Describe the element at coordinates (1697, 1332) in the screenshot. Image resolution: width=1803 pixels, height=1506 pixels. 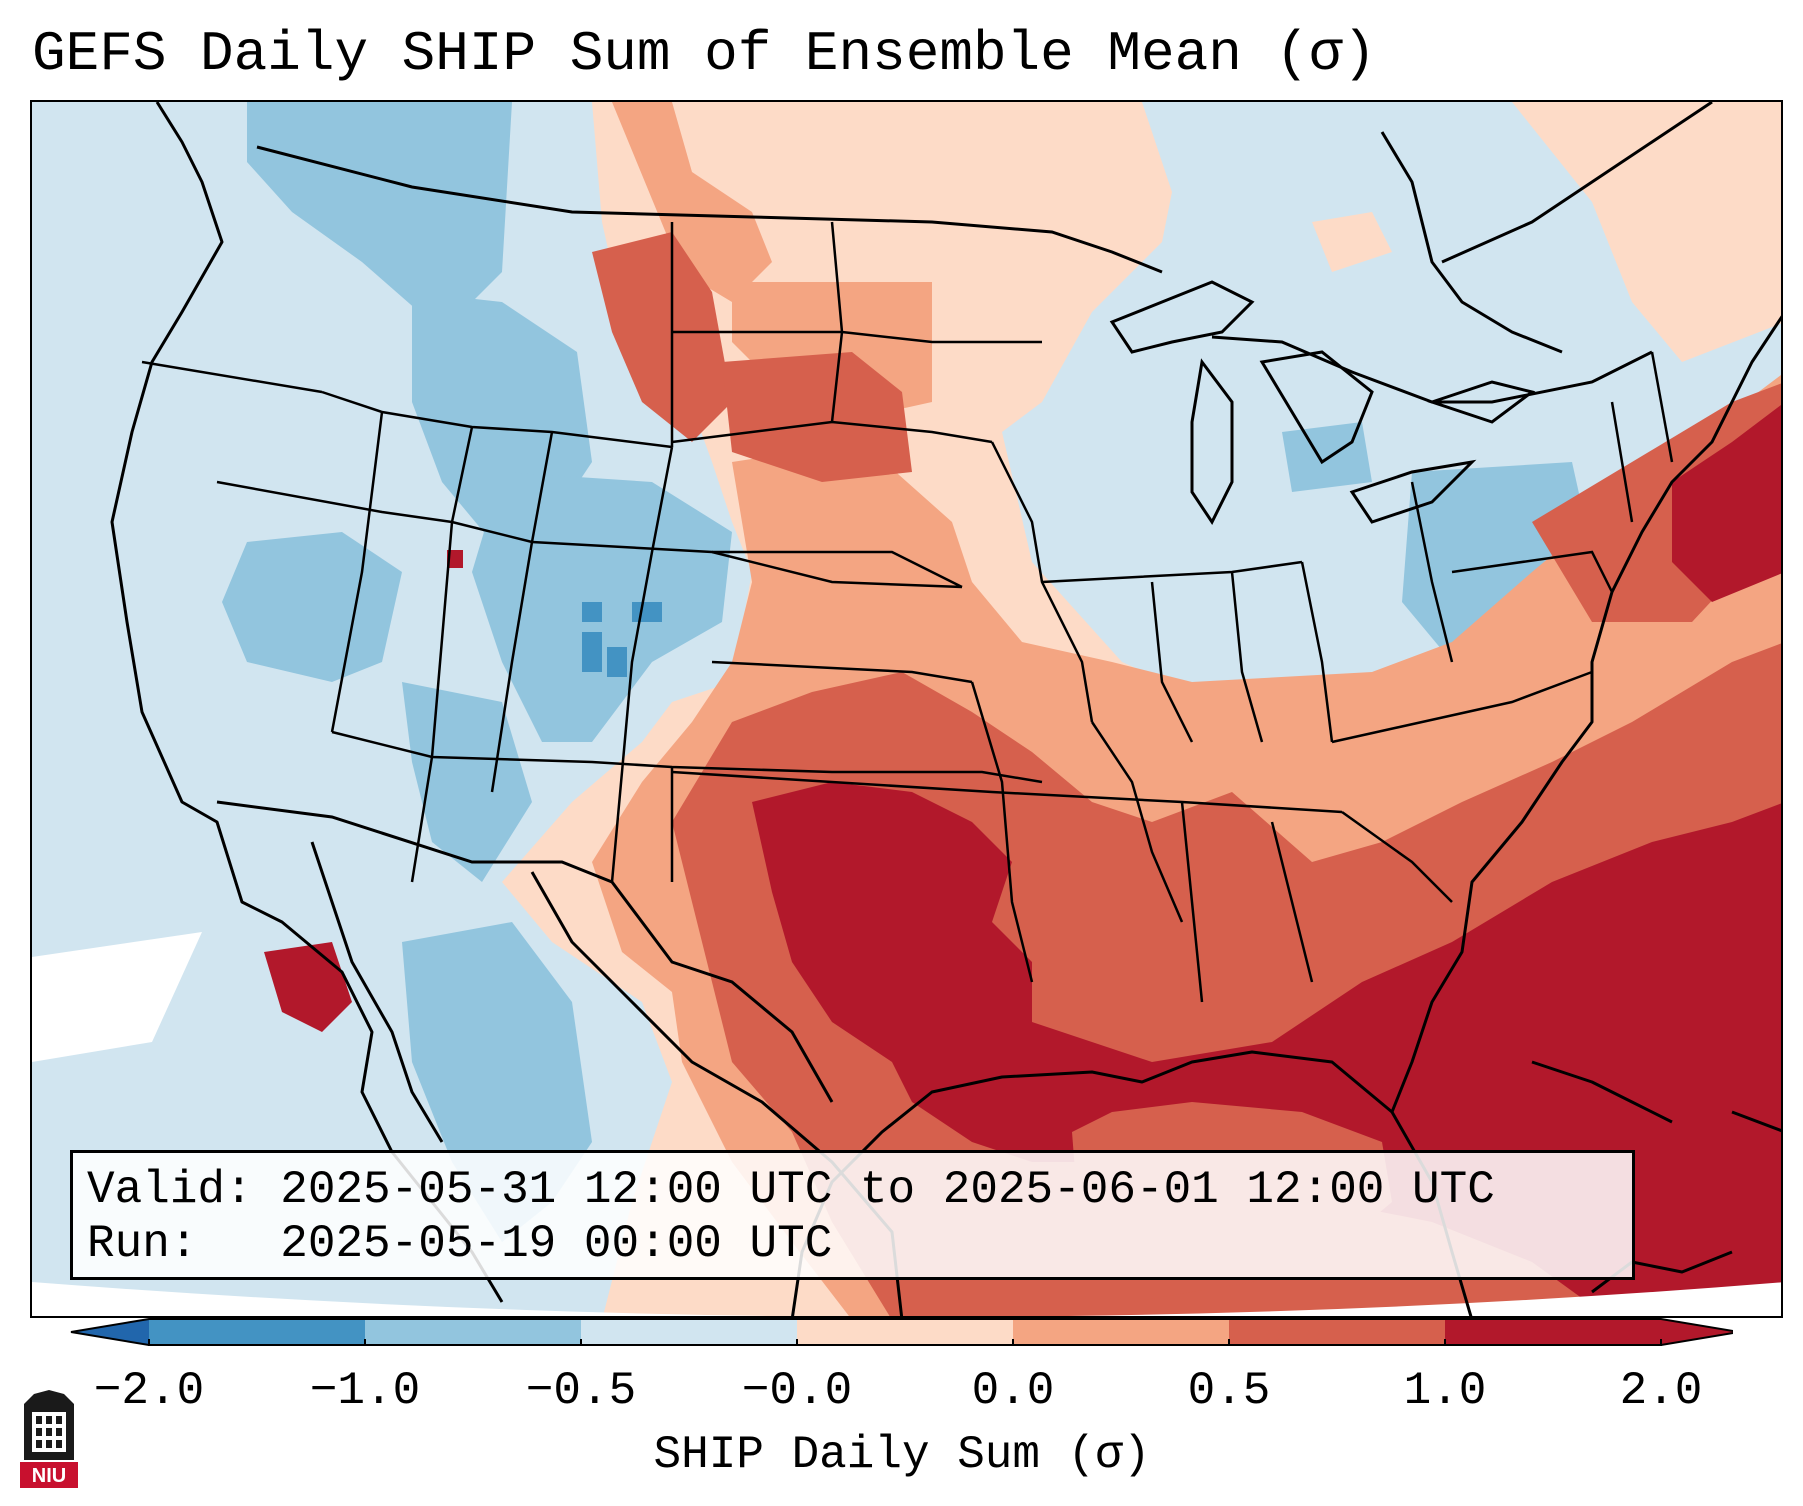
I see `colorbar-extend-high` at that location.